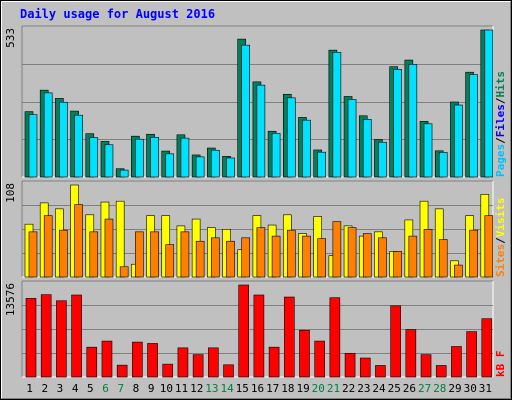 The width and height of the screenshot is (512, 400). What do you see at coordinates (500, 364) in the screenshot?
I see `legend-text-2: kB F` at bounding box center [500, 364].